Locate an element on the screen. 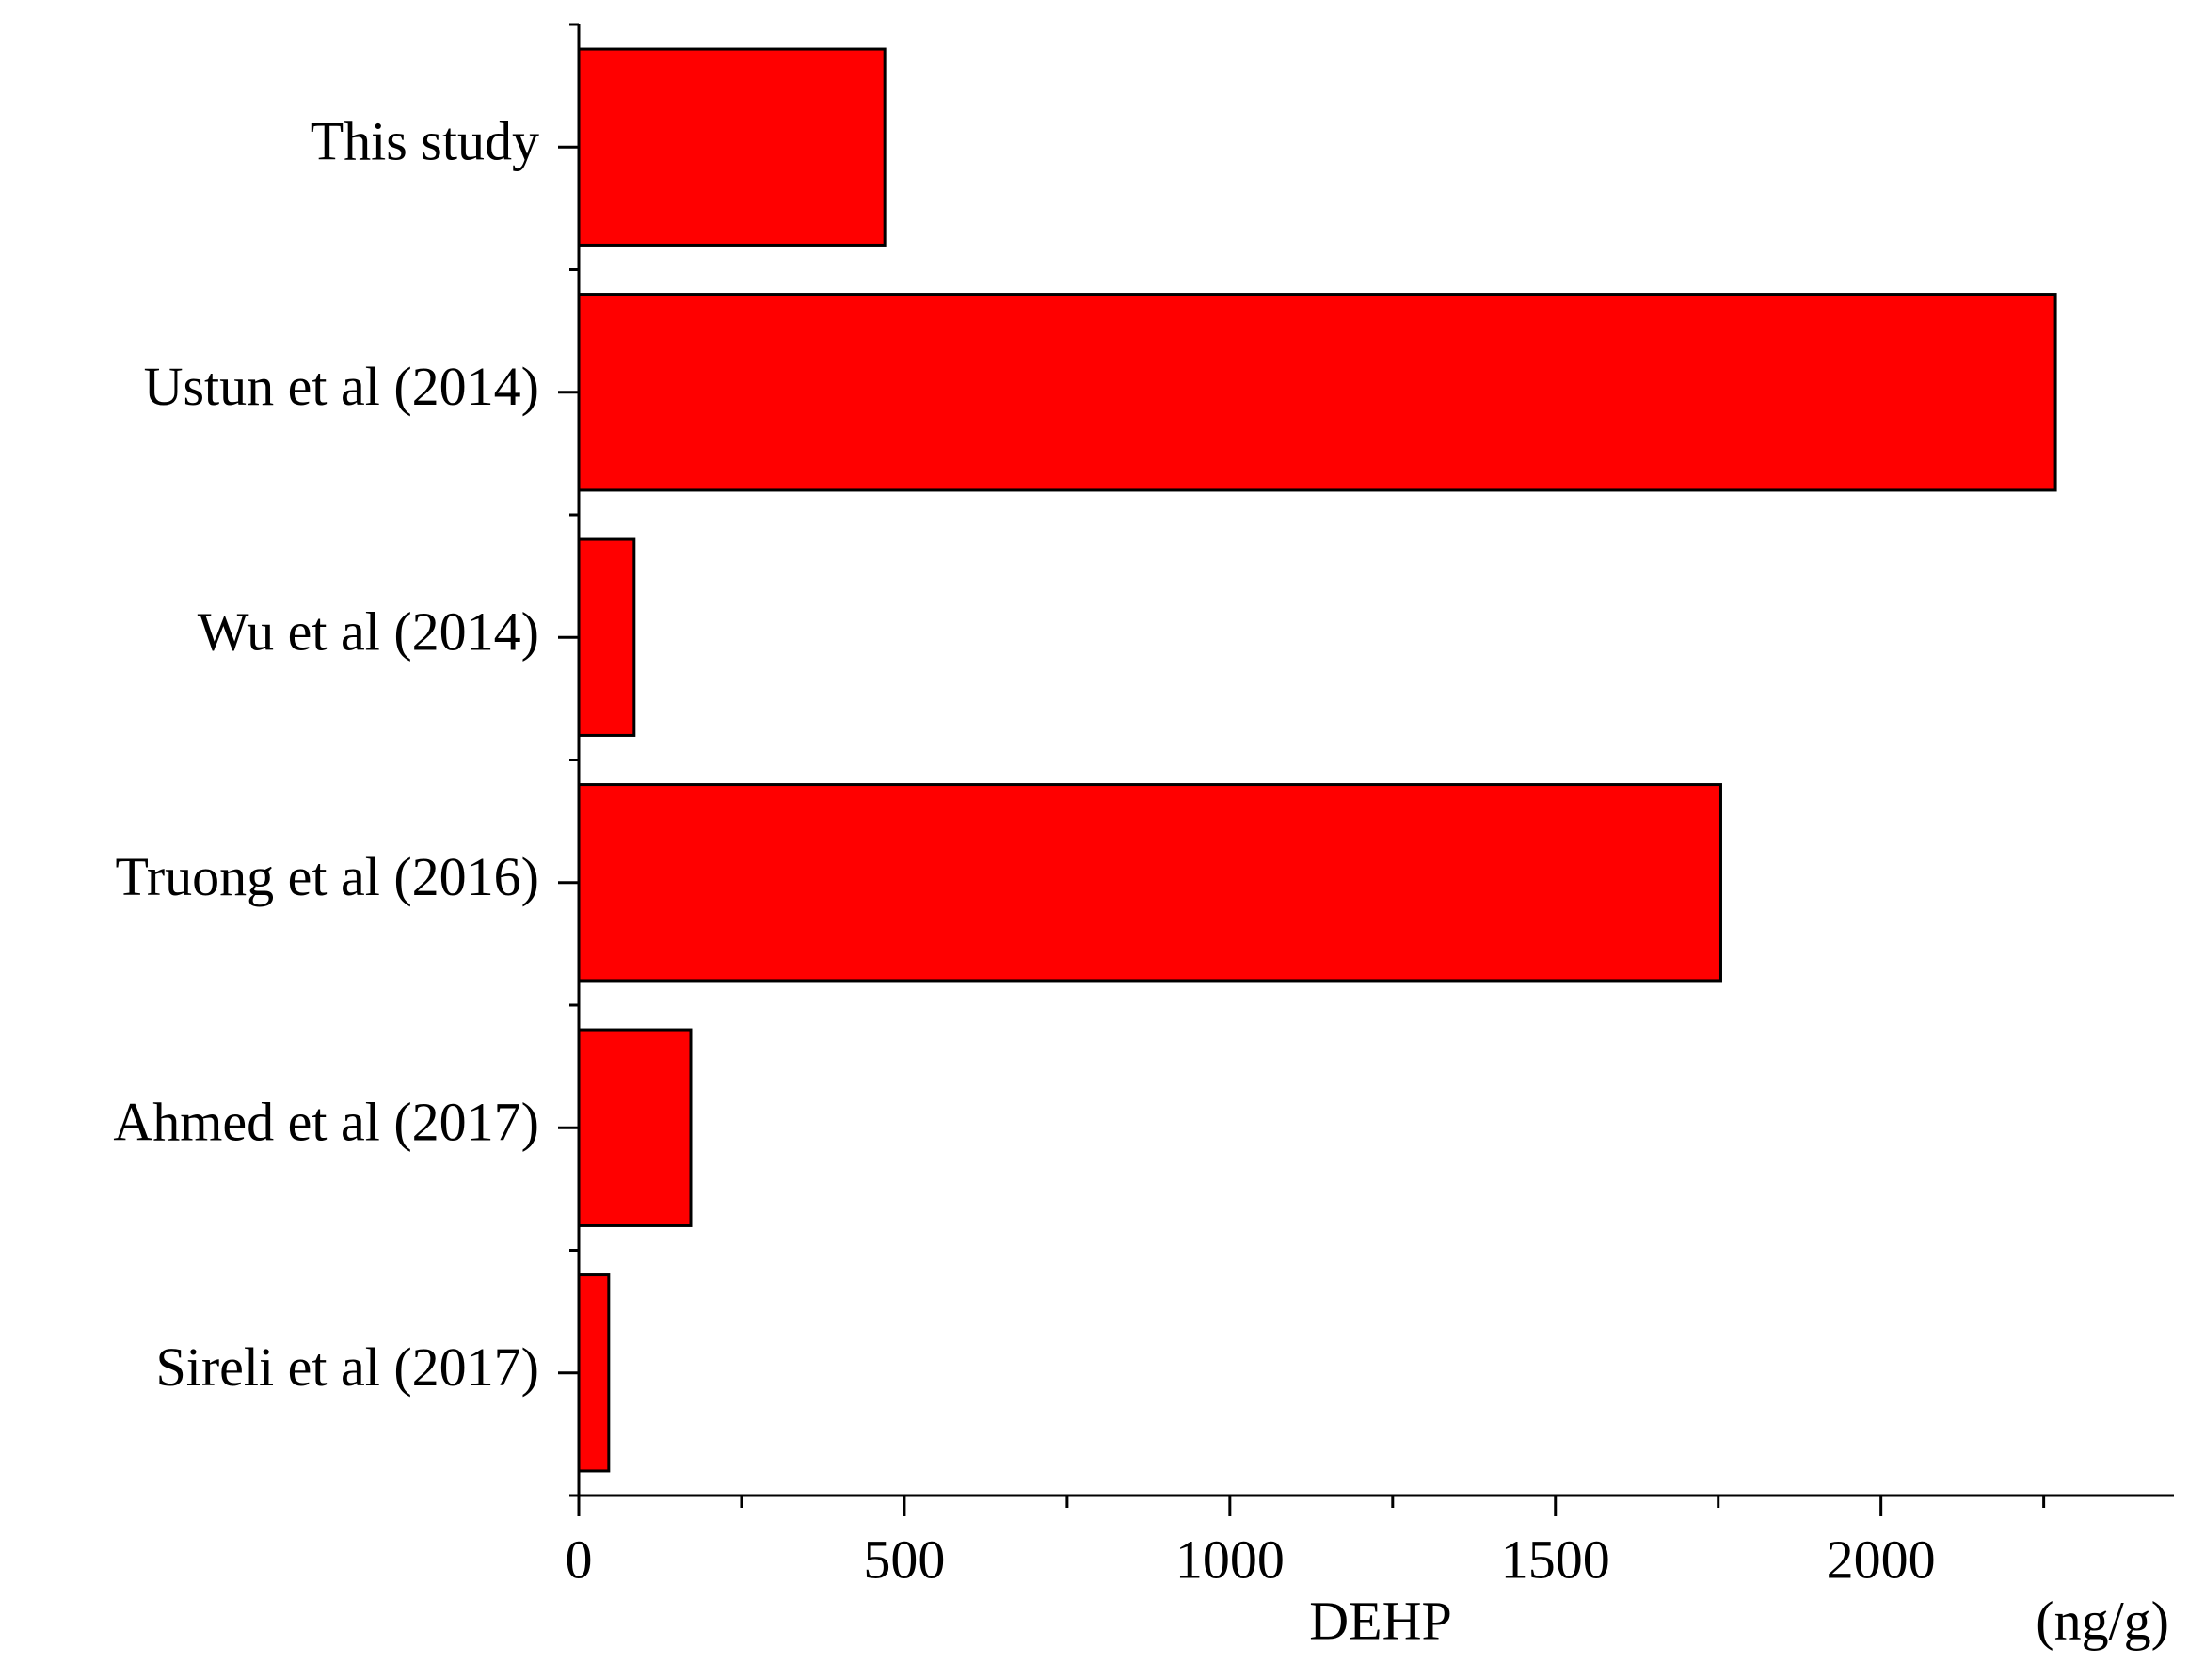 Image resolution: width=2205 pixels, height=1680 pixels. x-axis-unit: (ng/g) is located at coordinates (2102, 1620).